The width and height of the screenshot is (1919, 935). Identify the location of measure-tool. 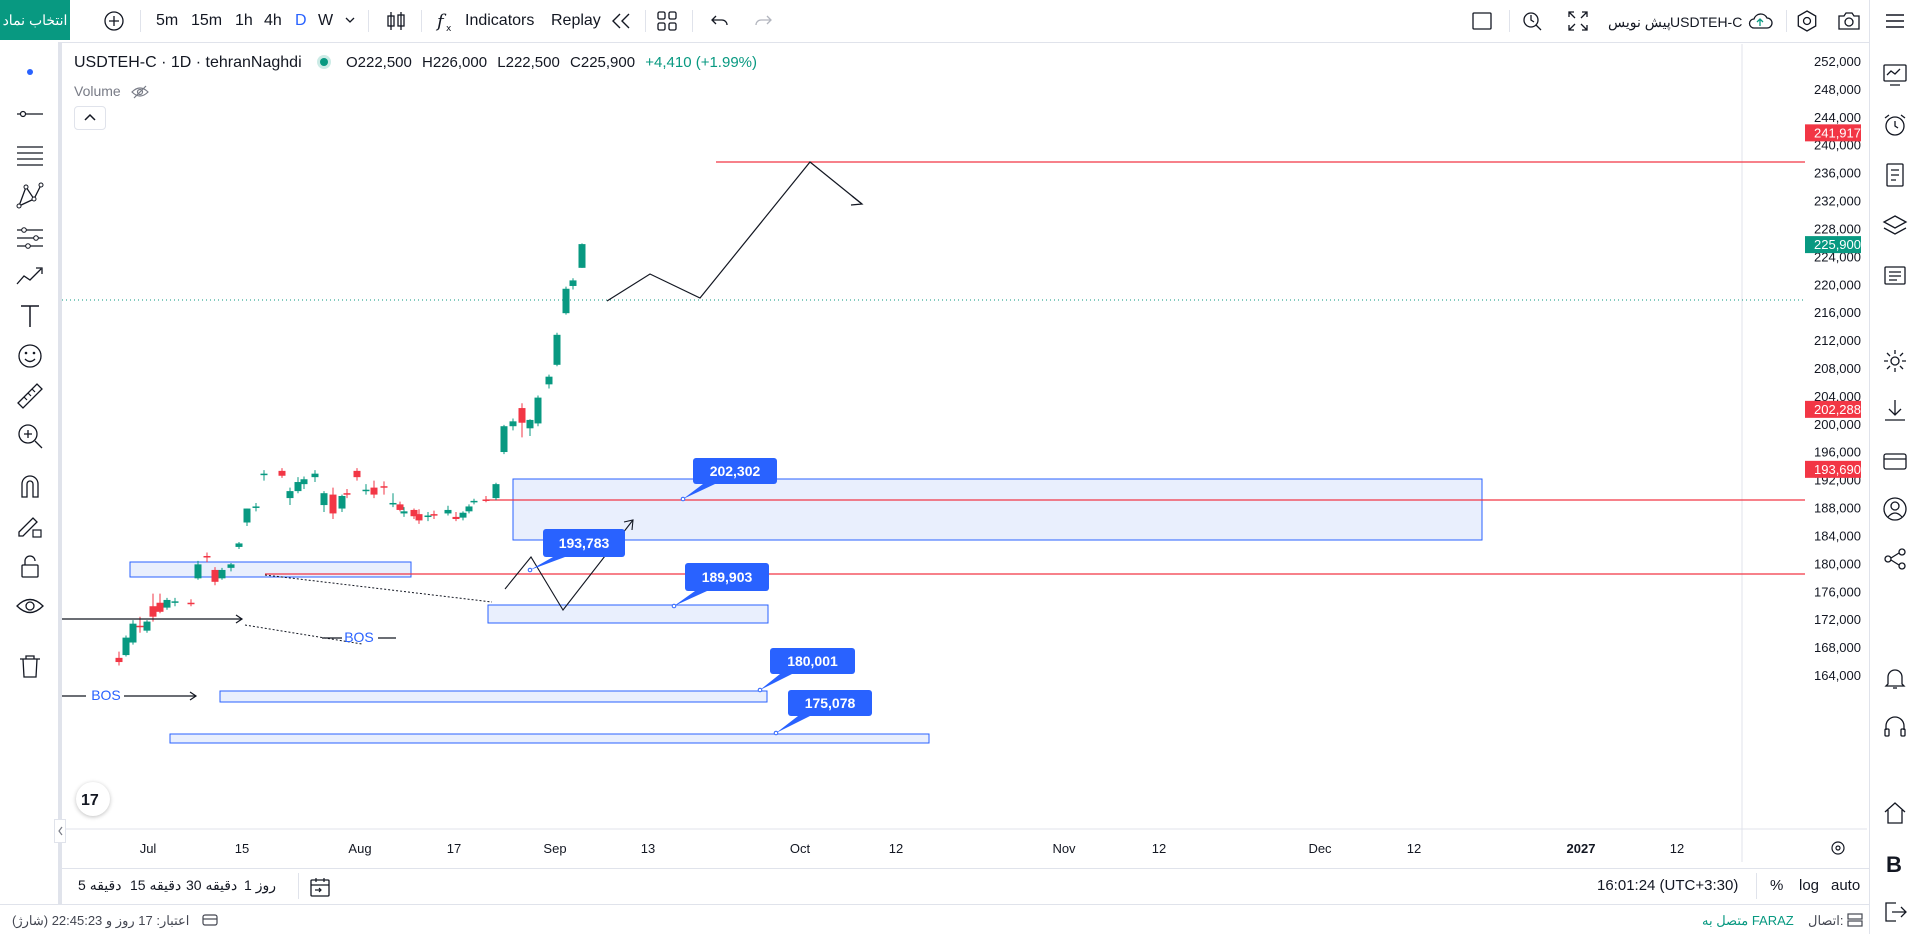
(30, 396).